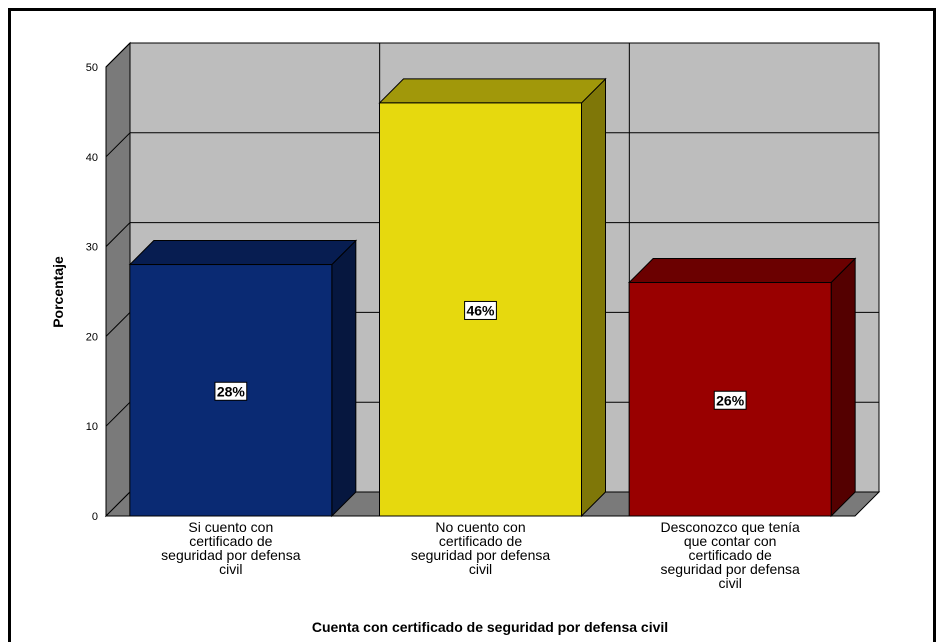  I want to click on x-tick-label-line: No cuento con, so click(480, 527).